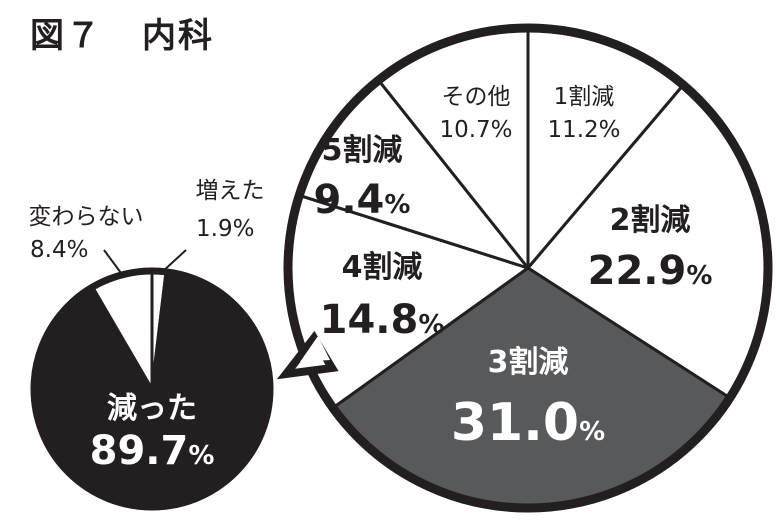 The image size is (780, 524). What do you see at coordinates (382, 320) in the screenshot?
I see `breakdown-value-3: 14.8%` at bounding box center [382, 320].